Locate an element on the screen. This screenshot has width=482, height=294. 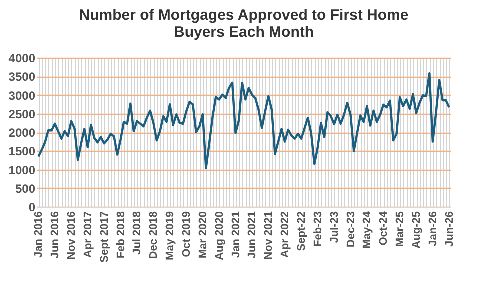
x-tick-label: Sept-22 is located at coordinates (302, 232).